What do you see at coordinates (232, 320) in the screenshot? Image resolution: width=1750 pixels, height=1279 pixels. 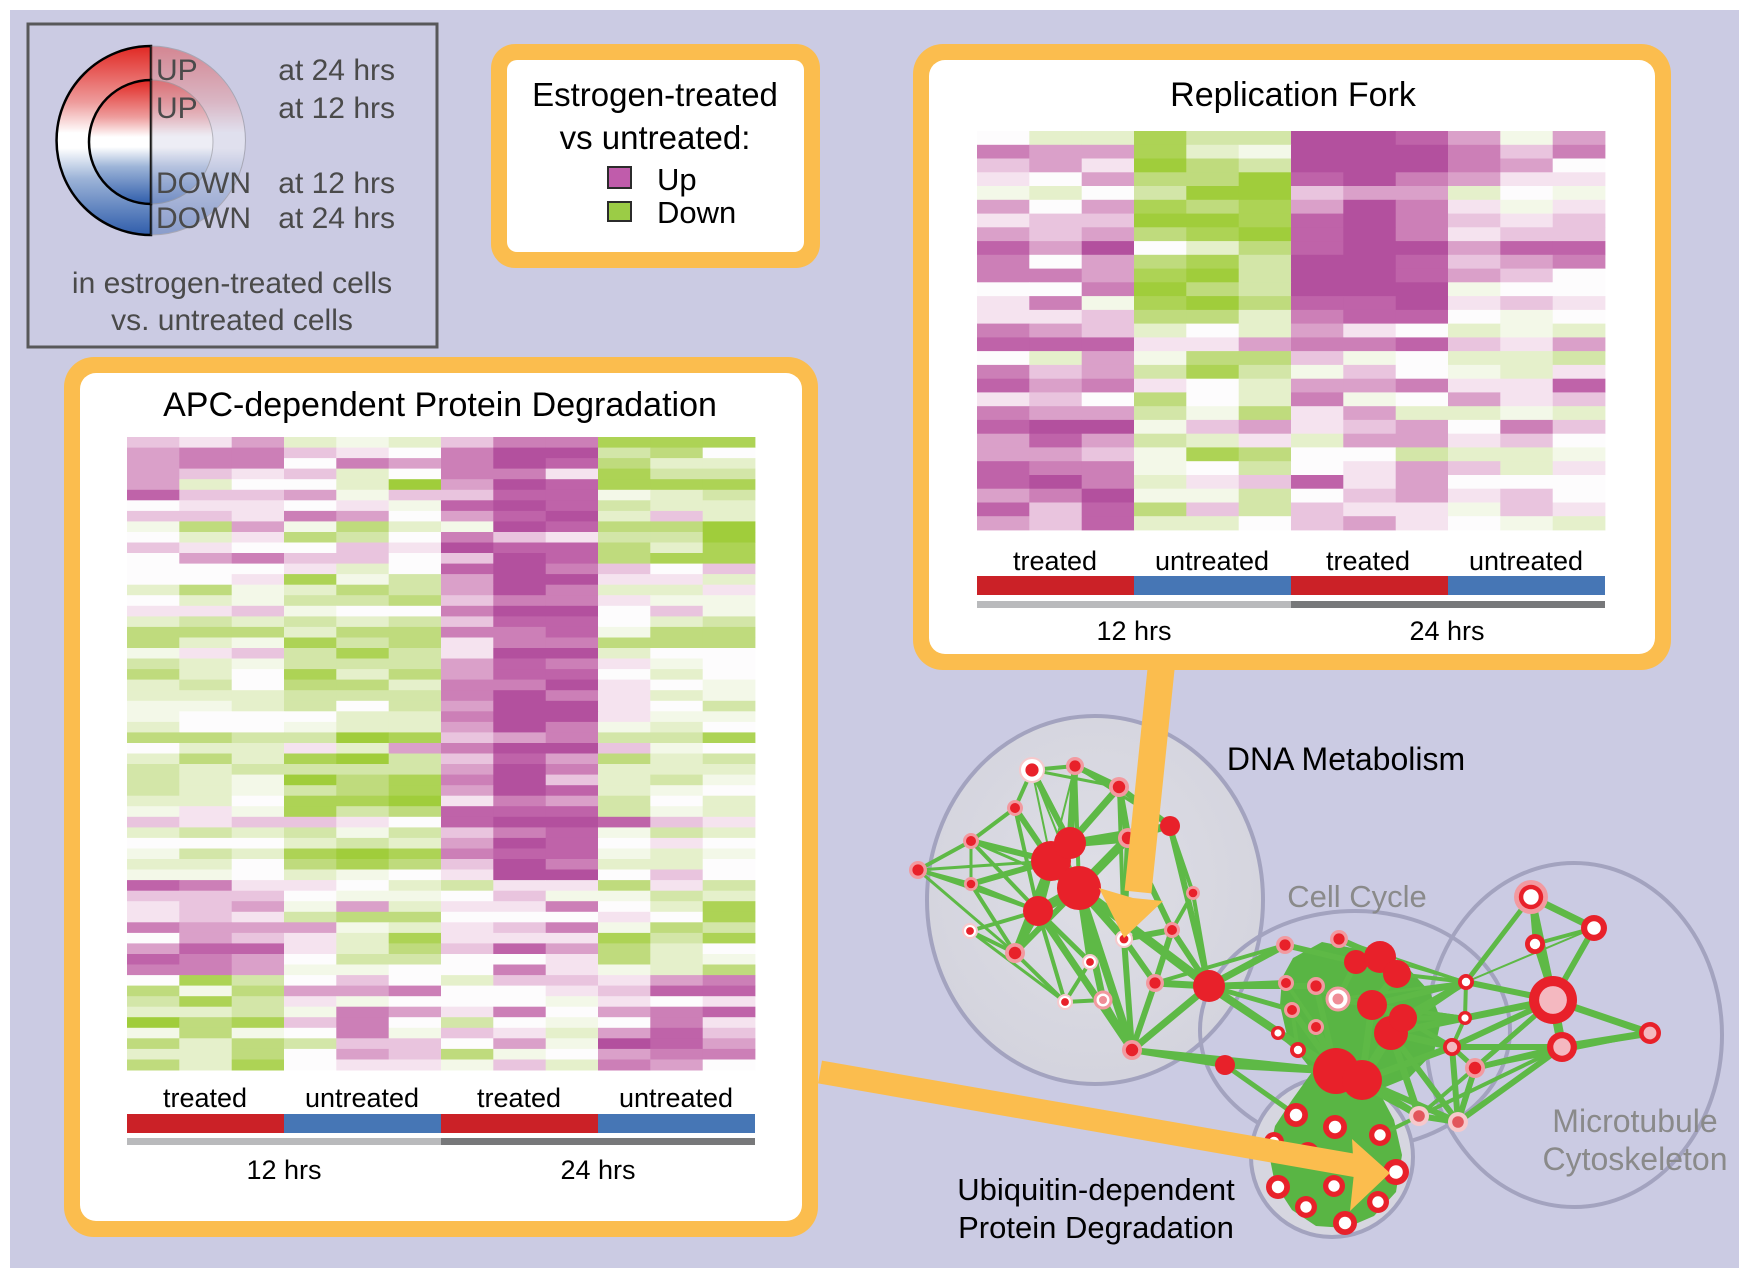 I see `svg-text: vs. untreated cells` at bounding box center [232, 320].